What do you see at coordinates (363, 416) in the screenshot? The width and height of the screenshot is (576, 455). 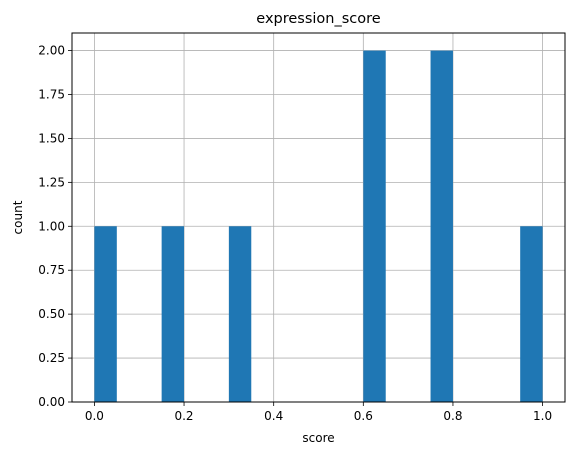 I see `x-tick-label: 0.6` at bounding box center [363, 416].